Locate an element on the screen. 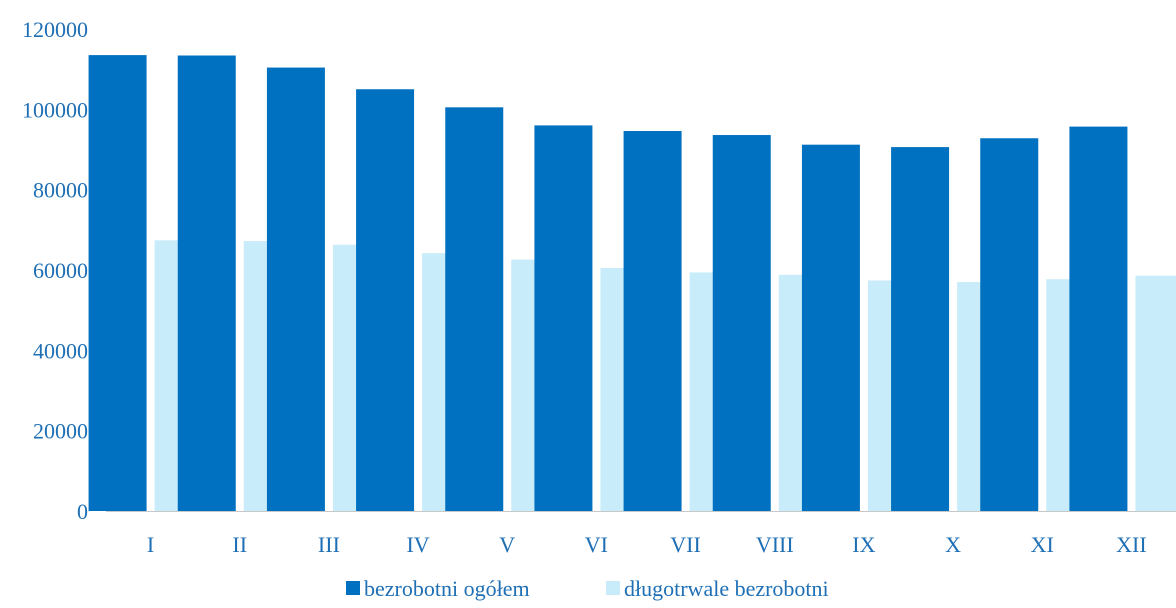  y-tick-label: 80000 is located at coordinates (60, 190).